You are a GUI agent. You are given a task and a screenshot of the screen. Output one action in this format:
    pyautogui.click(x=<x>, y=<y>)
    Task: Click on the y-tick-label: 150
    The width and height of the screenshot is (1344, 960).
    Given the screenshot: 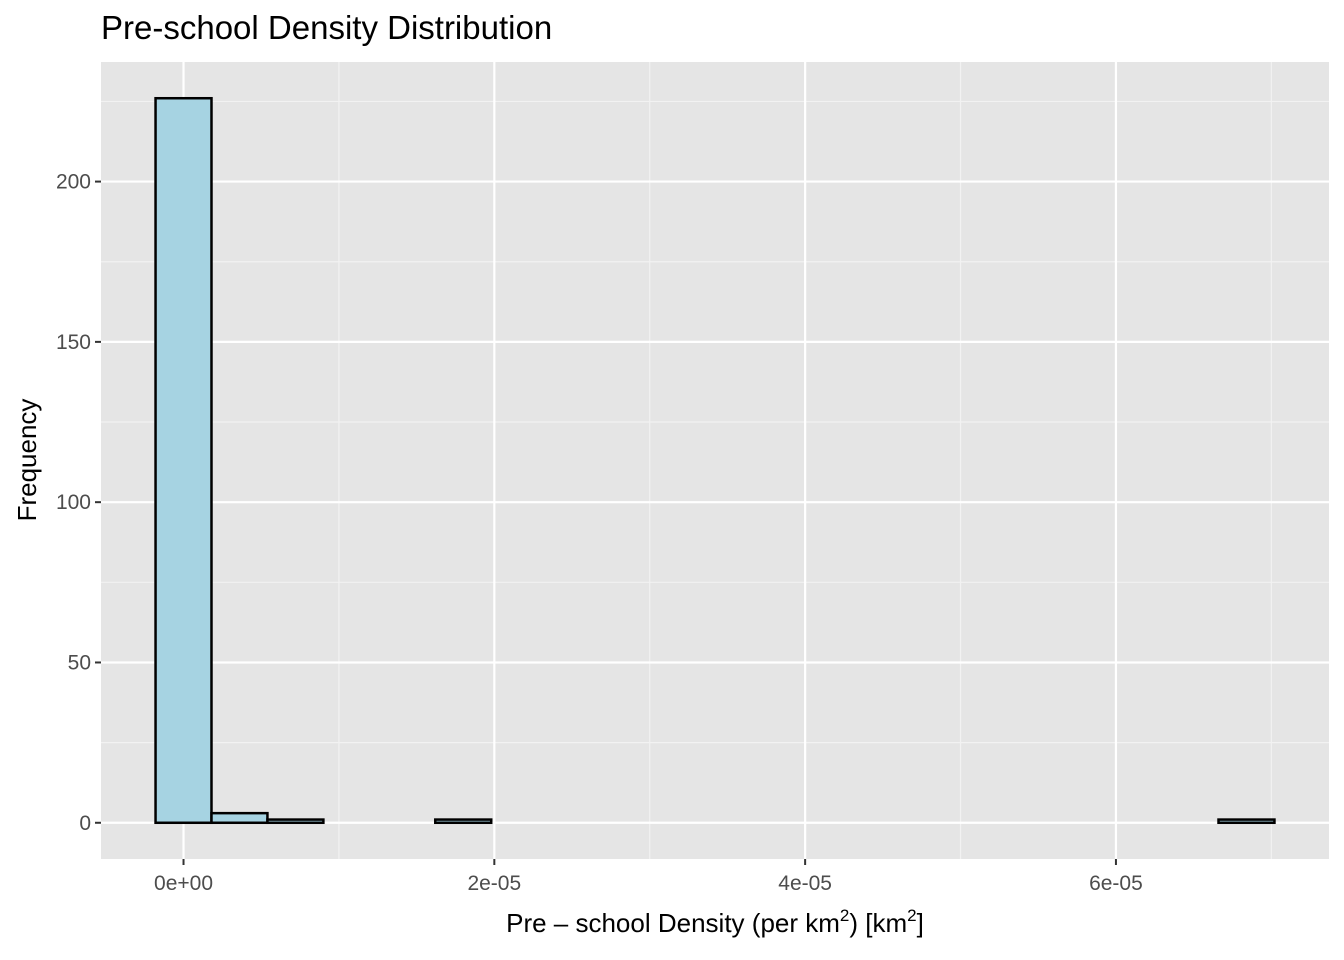 What is the action you would take?
    pyautogui.click(x=73, y=342)
    